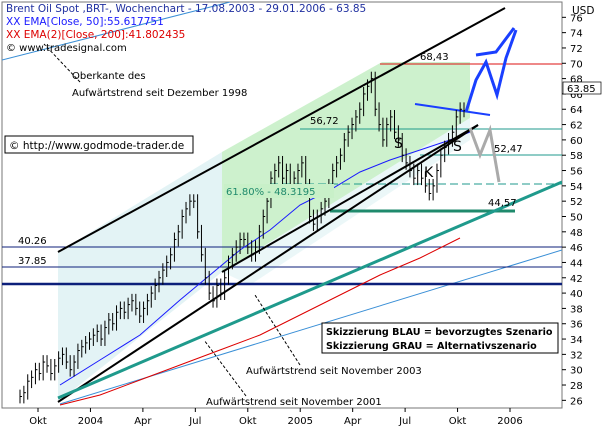 This screenshot has width=604, height=428. What do you see at coordinates (502, 203) in the screenshot?
I see `level-44-label: 44,57` at bounding box center [502, 203].